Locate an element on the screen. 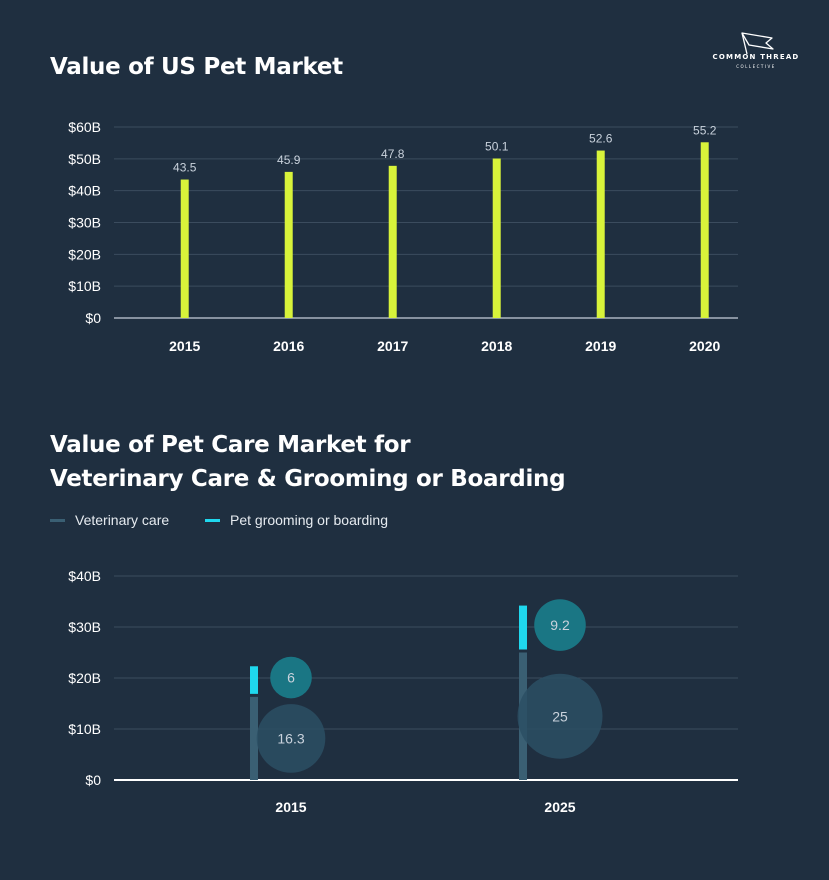 The height and width of the screenshot is (880, 829). legend-item-veterinary: Veterinary care is located at coordinates (109, 520).